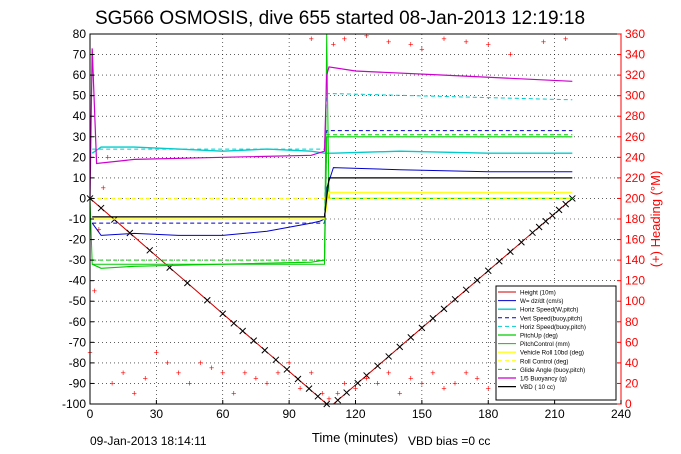 The image size is (681, 454). Describe the element at coordinates (539, 336) in the screenshot. I see `legend-label: PitchUp (deg)` at that location.